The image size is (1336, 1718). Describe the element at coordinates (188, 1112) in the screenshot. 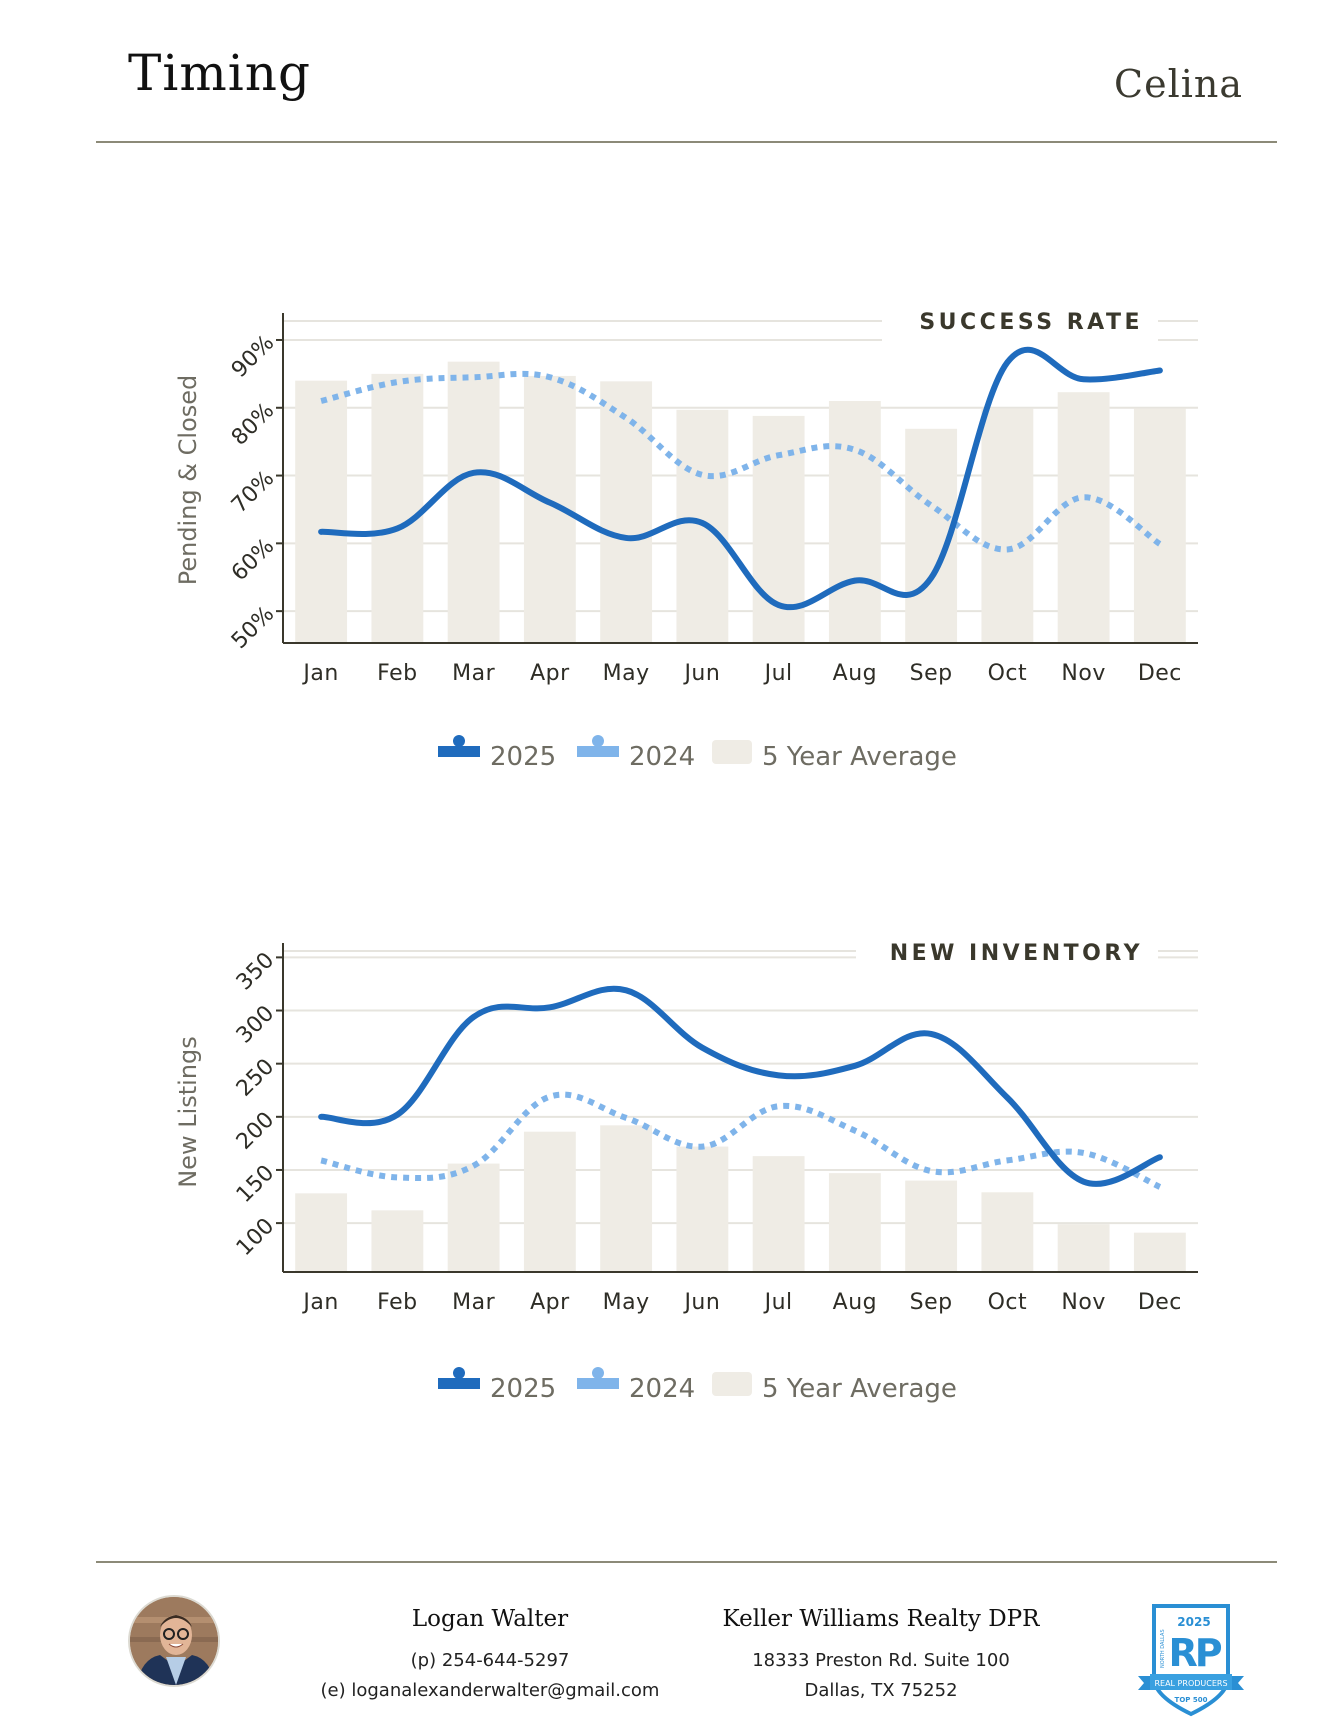

I see `y-axis-title: New Listings` at that location.